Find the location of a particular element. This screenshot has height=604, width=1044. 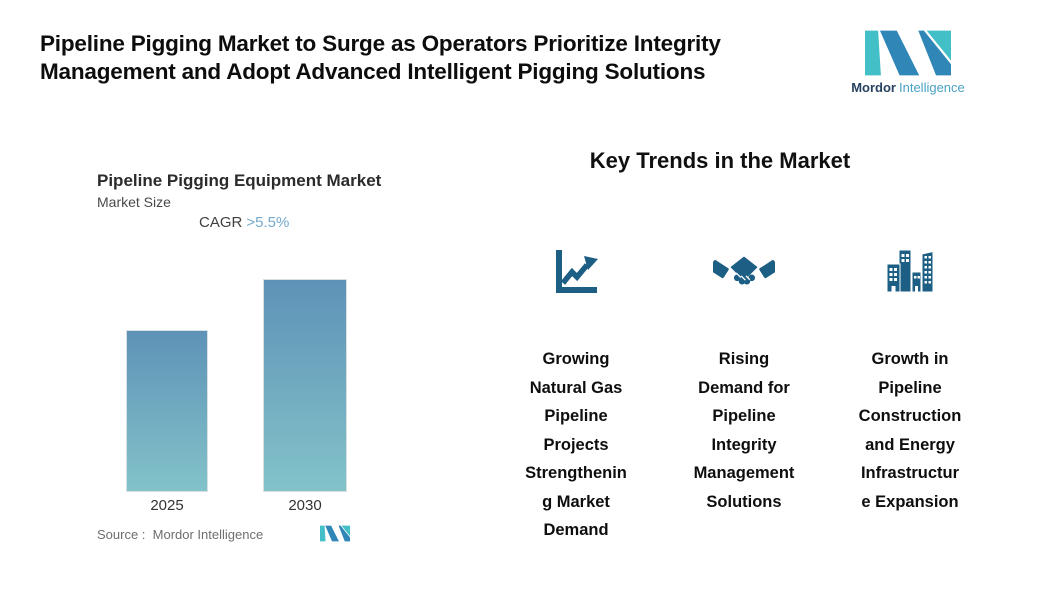

cagr-line: CAGR >5.5% is located at coordinates (244, 222).